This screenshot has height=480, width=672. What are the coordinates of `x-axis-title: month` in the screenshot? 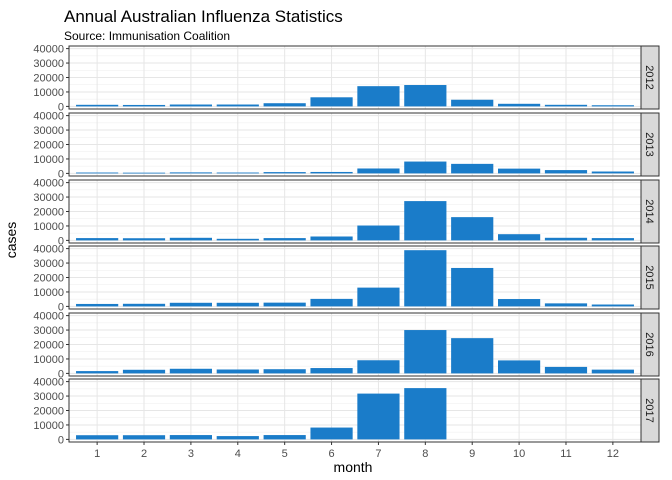 It's located at (353, 467).